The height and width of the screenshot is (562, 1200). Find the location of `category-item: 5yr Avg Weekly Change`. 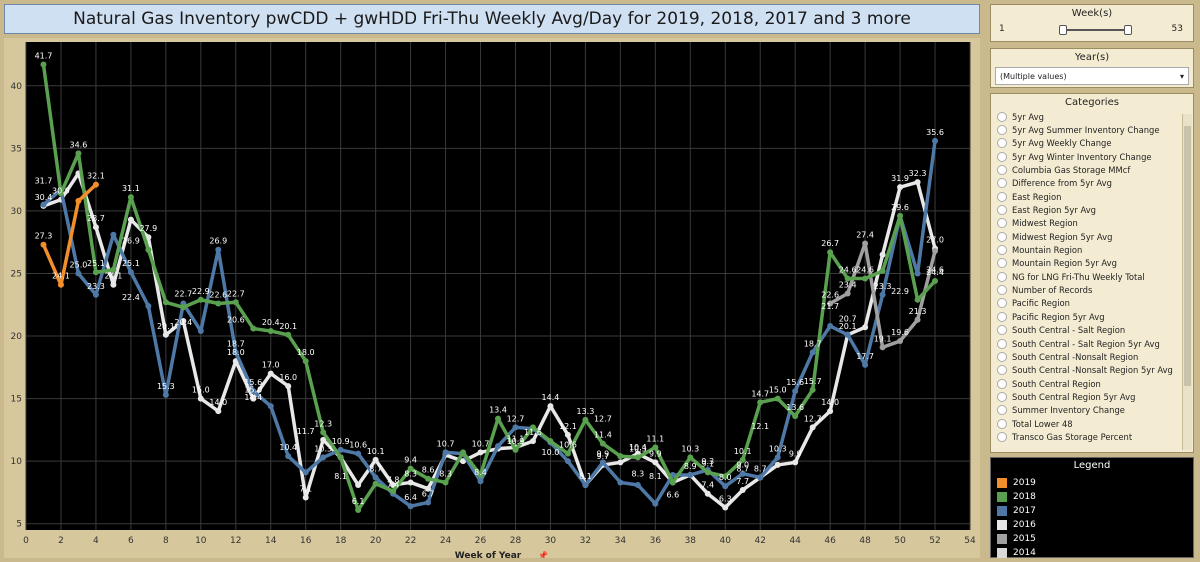

category-item: 5yr Avg Weekly Change is located at coordinates (1095, 143).